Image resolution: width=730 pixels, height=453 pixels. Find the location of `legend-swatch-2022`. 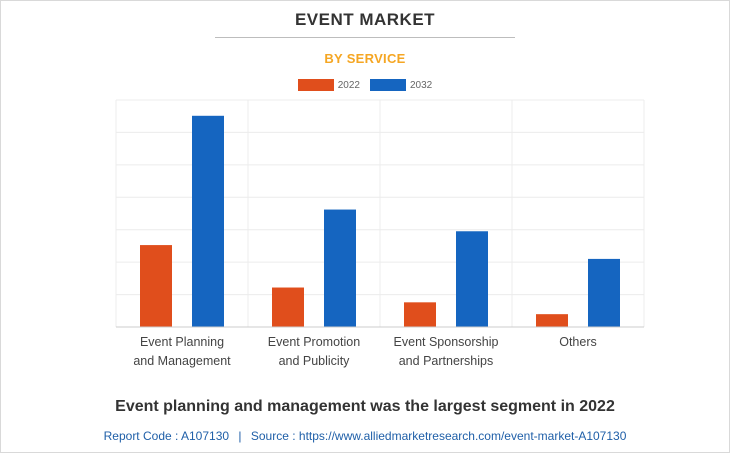

legend-swatch-2022 is located at coordinates (315, 85).